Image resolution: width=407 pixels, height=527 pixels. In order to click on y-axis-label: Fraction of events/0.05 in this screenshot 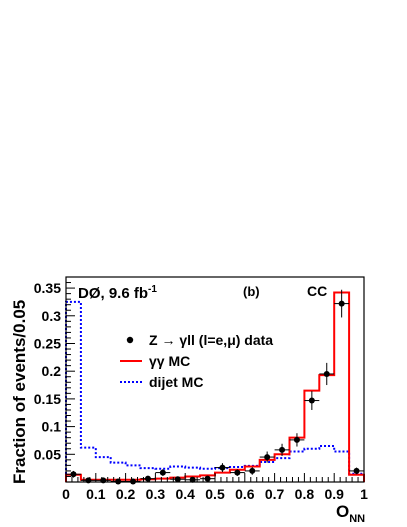, I will do `click(19, 392)`.